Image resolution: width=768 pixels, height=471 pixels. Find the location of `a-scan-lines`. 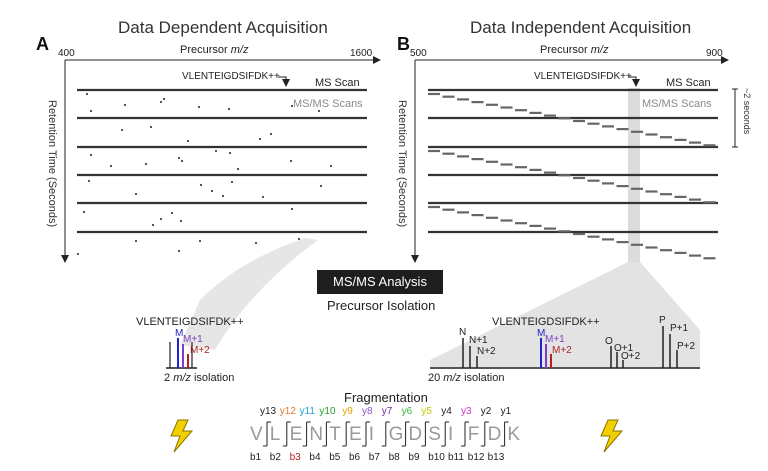

a-scan-lines is located at coordinates (222, 161).